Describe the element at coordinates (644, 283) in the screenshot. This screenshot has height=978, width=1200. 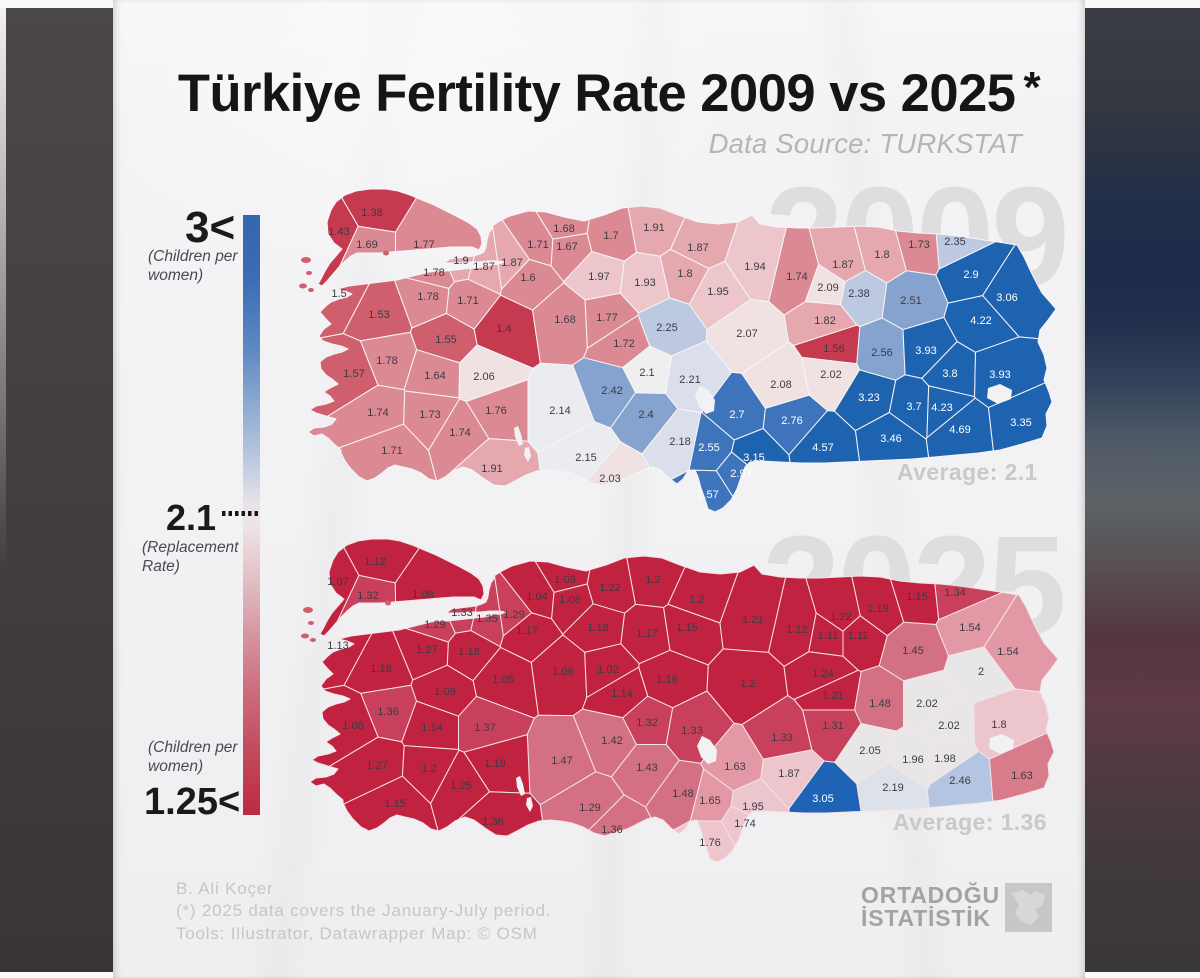
I see `svg-text: 1.93` at that location.